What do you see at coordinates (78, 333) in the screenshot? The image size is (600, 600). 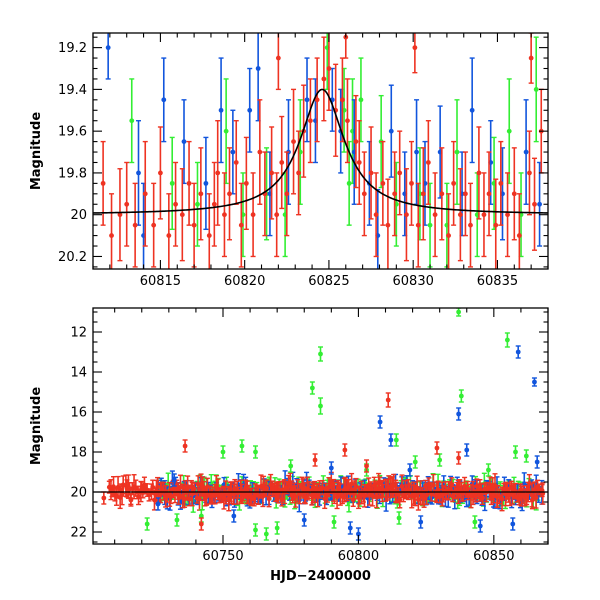 I see `y-tick-label: 12` at bounding box center [78, 333].